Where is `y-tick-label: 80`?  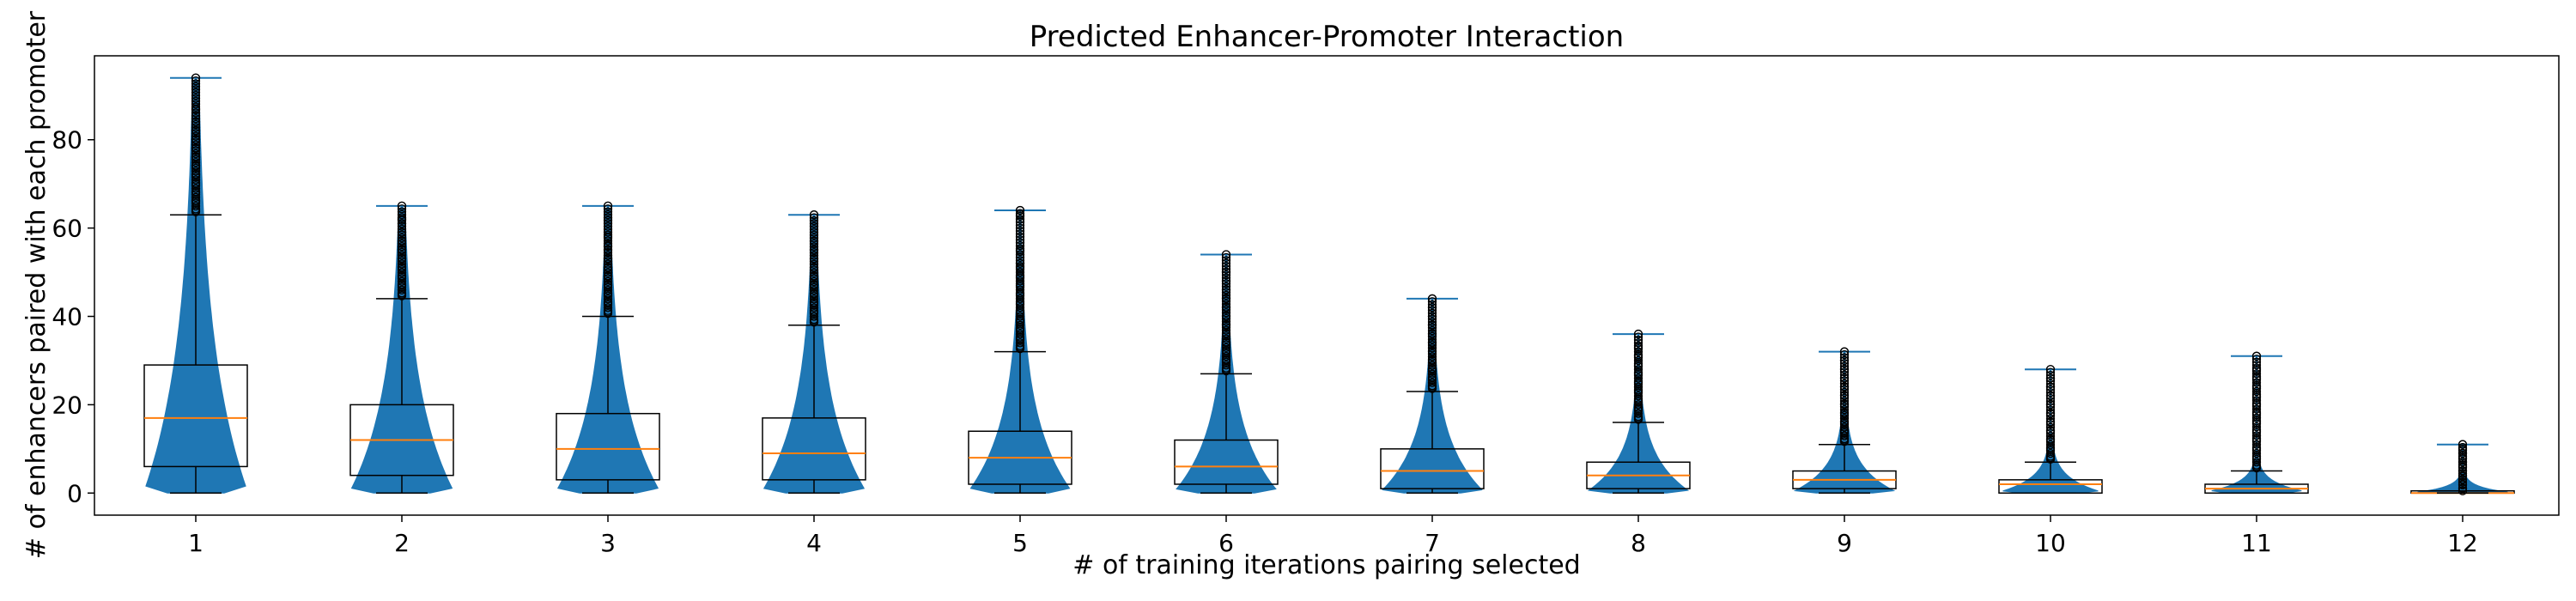
y-tick-label: 80 is located at coordinates (67, 141).